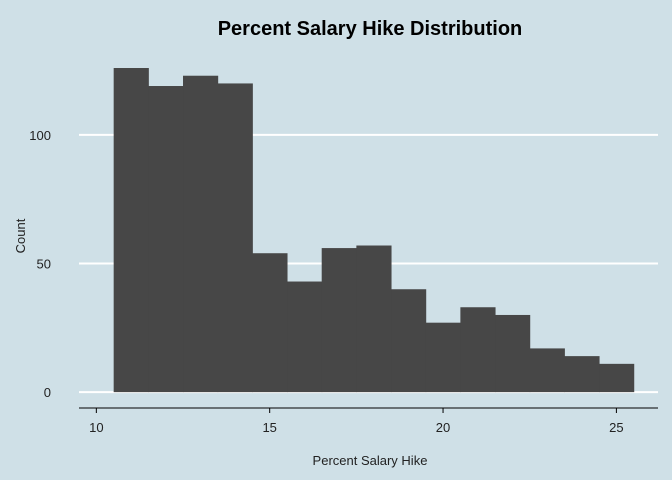 Image resolution: width=672 pixels, height=480 pixels. Describe the element at coordinates (96, 427) in the screenshot. I see `x-tick-label-10: 10` at that location.